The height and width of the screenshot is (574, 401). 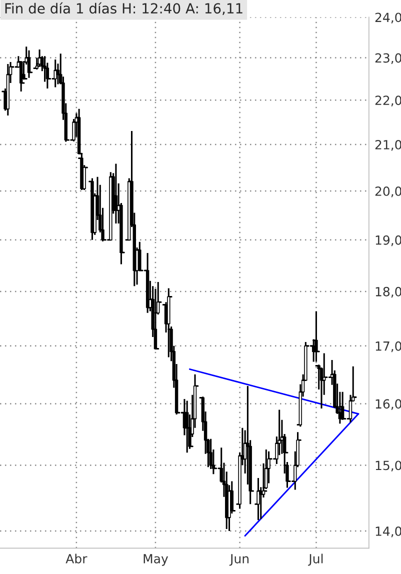 I want to click on y-tick-label: 15,0, so click(x=388, y=466).